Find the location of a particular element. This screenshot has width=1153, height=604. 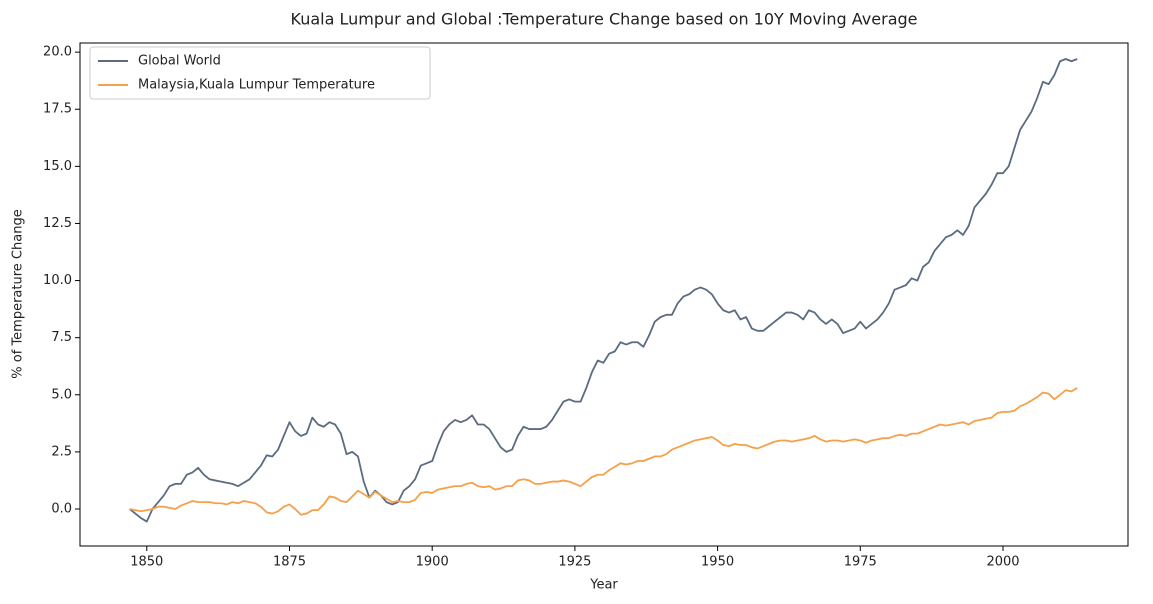

y-axis-label: % of Temperature Change is located at coordinates (18, 293).